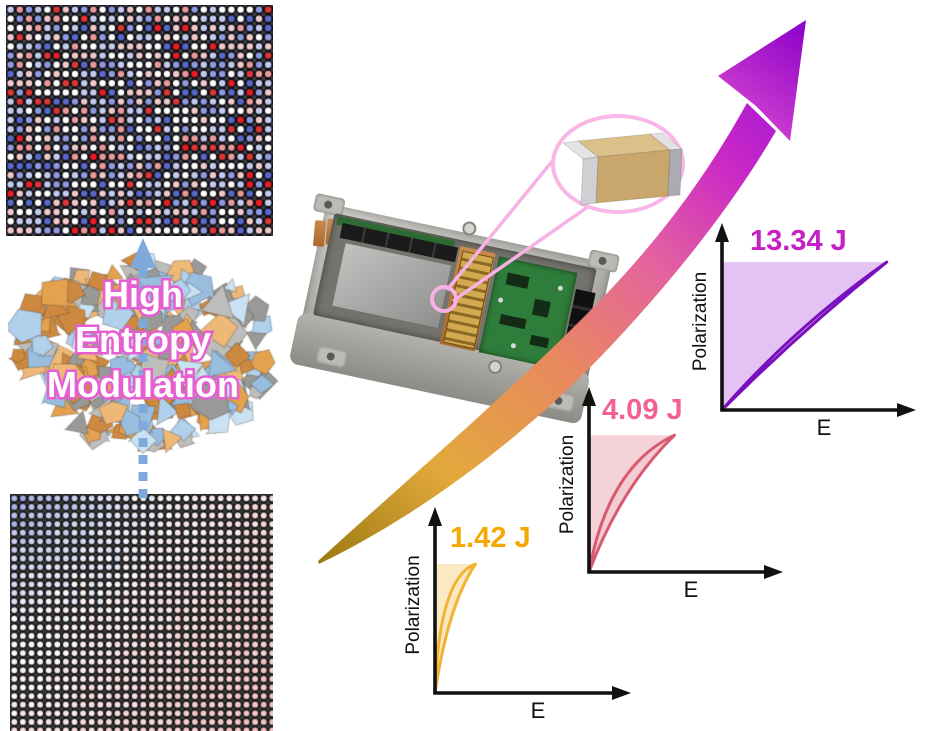 This screenshot has height=731, width=926. I want to click on hem-line-3: Modulation, so click(143, 384).